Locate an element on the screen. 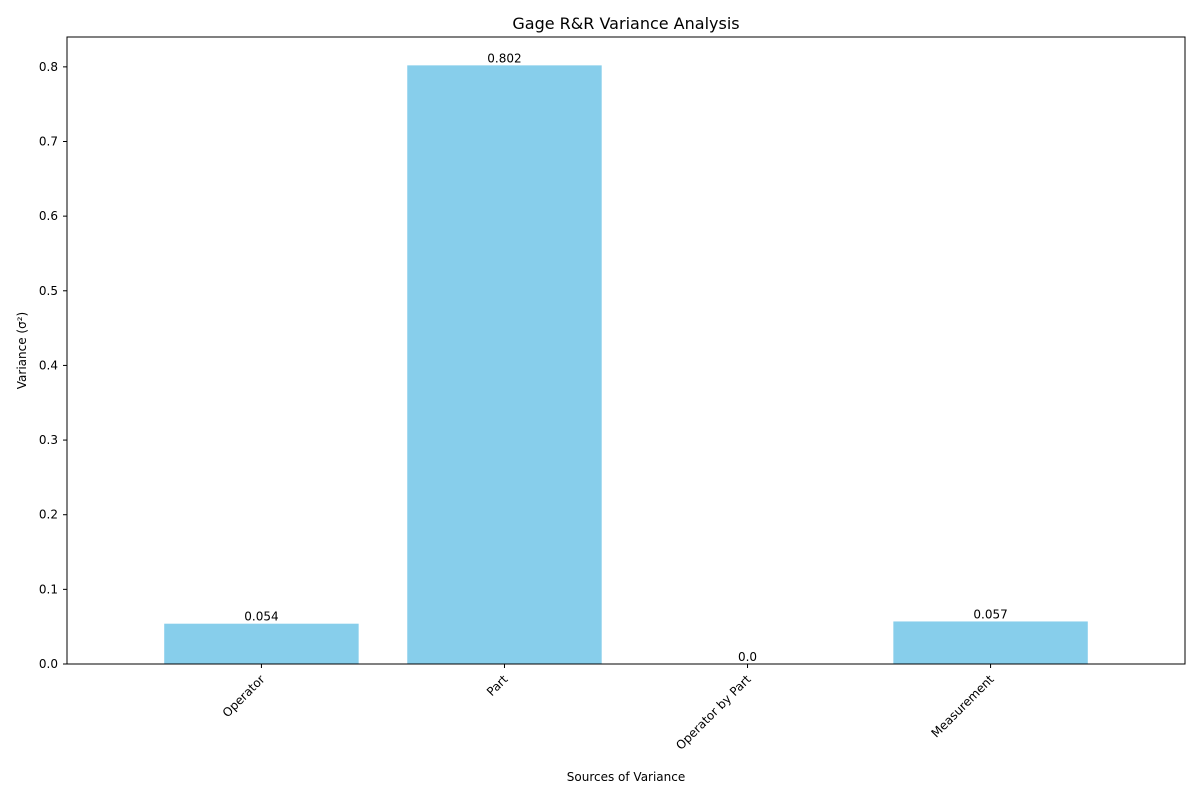 This screenshot has width=1200, height=804. x-ticks: Operator Part Operator by Part Measurement is located at coordinates (608, 708).